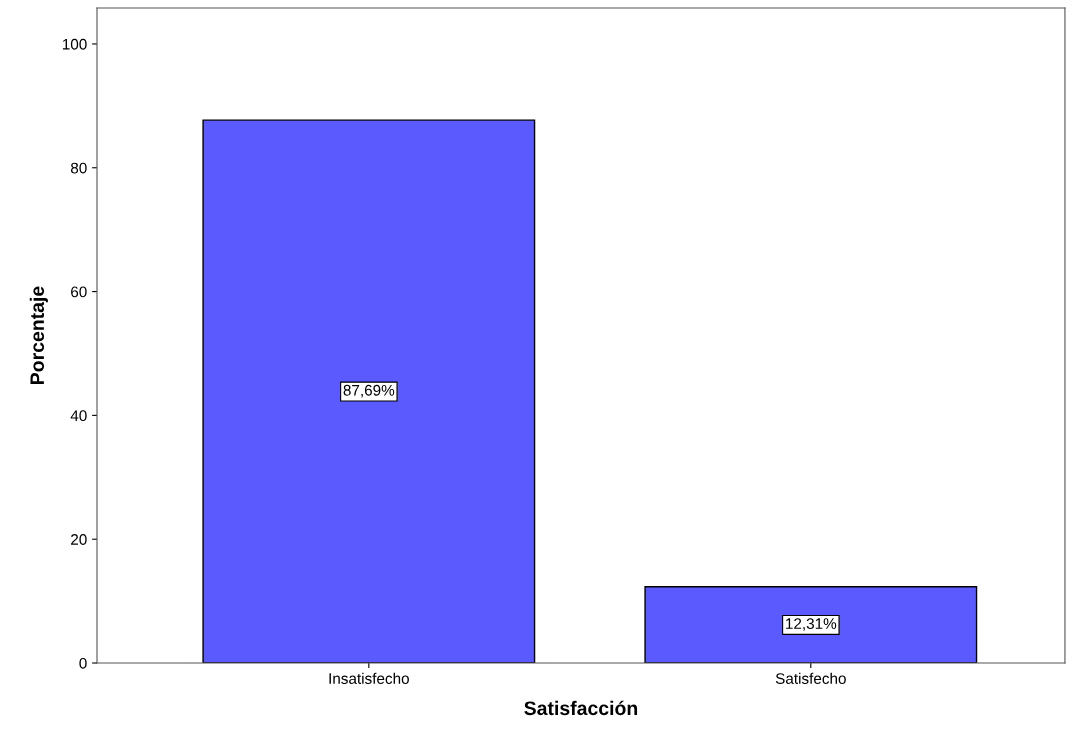  I want to click on y-tick-label: 60, so click(79, 292).